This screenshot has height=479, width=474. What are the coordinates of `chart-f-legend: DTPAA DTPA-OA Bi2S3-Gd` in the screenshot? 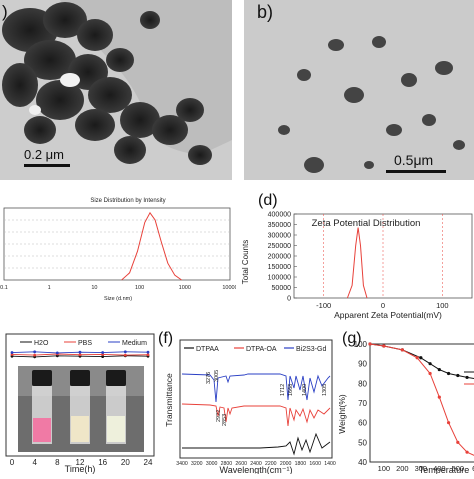 It's located at (255, 349).